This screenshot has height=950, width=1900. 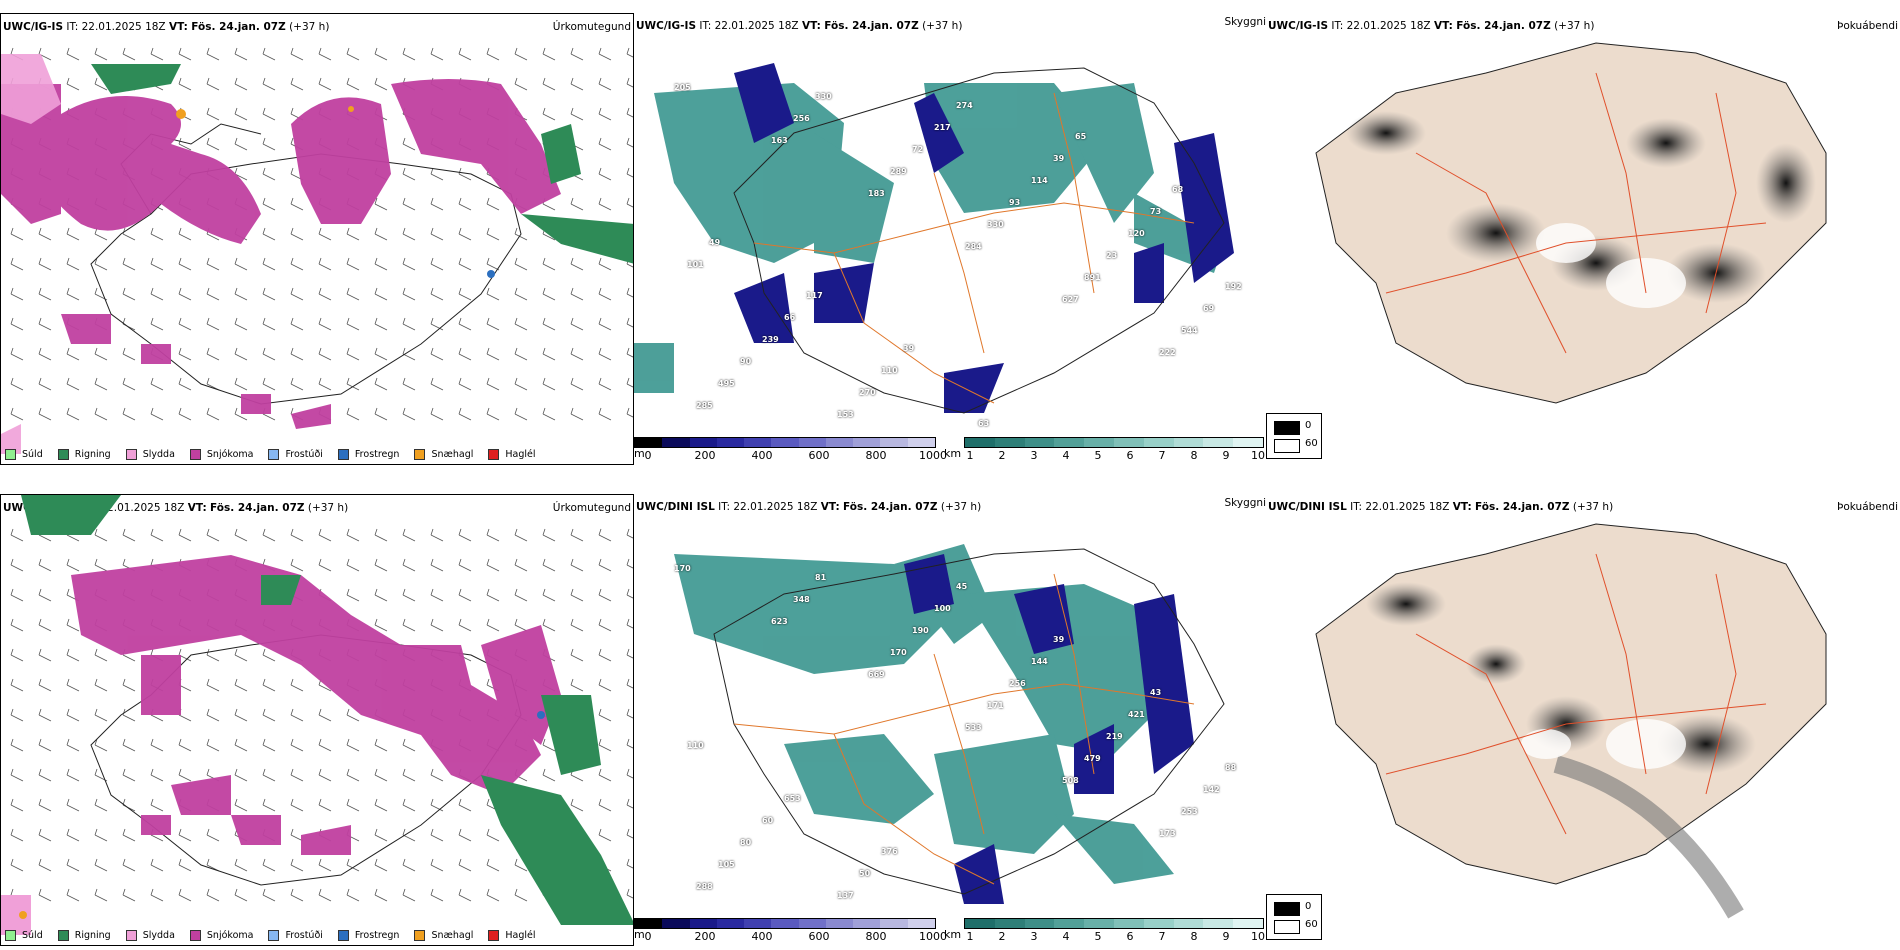 What do you see at coordinates (845, 895) in the screenshot?
I see `station-value: 137` at bounding box center [845, 895].